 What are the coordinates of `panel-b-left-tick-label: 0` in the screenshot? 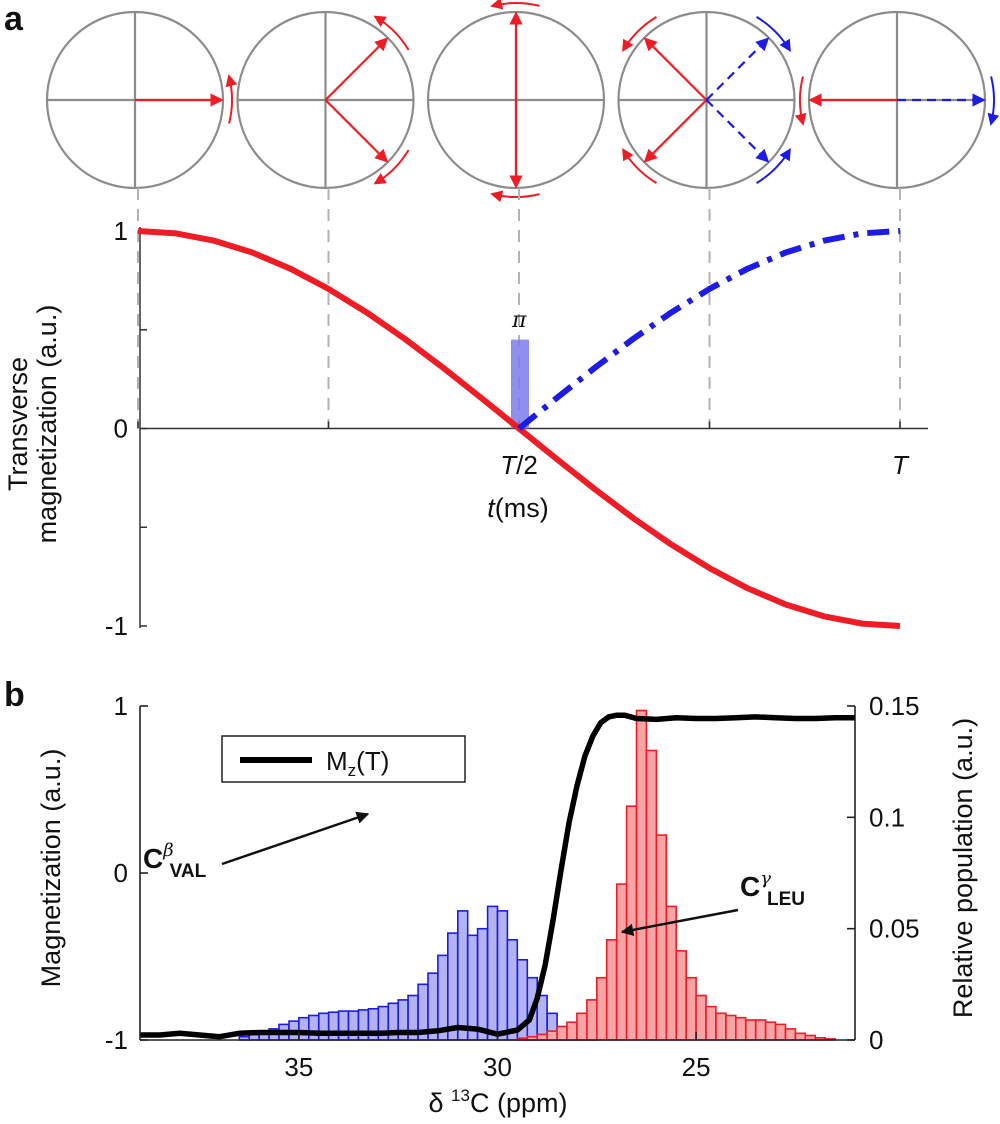 It's located at (121, 873).